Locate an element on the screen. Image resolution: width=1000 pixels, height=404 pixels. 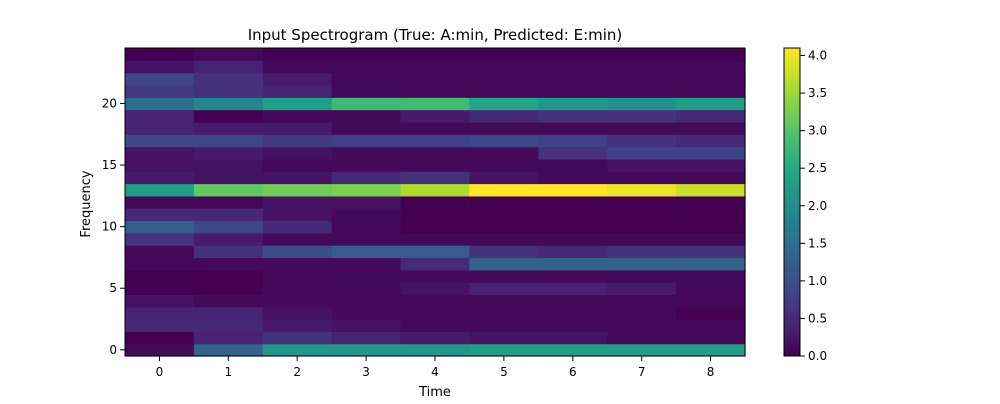
colorbar is located at coordinates (792, 202).